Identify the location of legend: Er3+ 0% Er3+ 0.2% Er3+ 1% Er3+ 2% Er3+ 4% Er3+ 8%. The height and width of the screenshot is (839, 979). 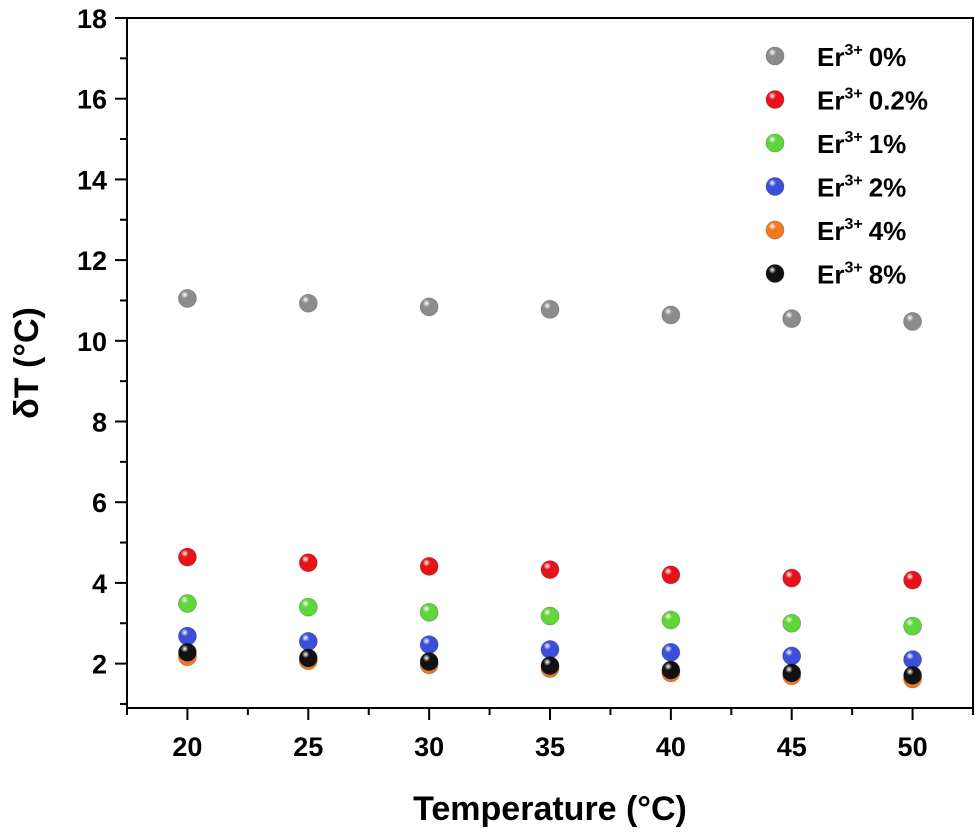
(846, 166).